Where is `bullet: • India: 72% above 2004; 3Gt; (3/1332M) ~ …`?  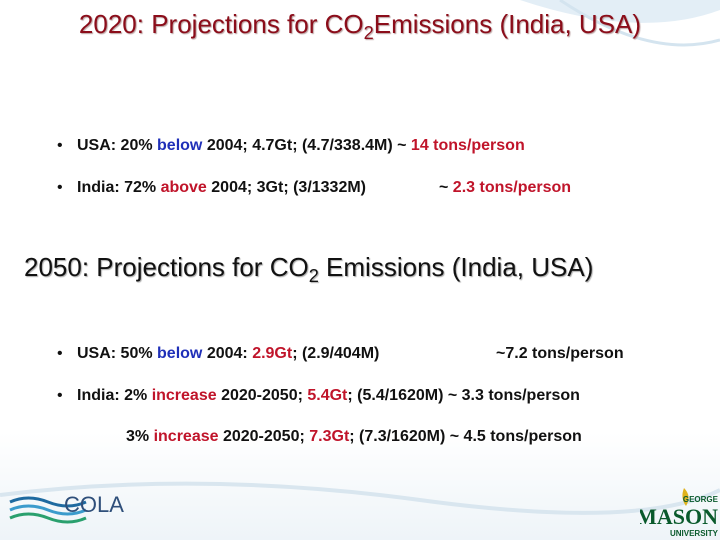
bullet: • India: 72% above 2004; 3Gt; (3/1332M) ~ … is located at coordinates (314, 187).